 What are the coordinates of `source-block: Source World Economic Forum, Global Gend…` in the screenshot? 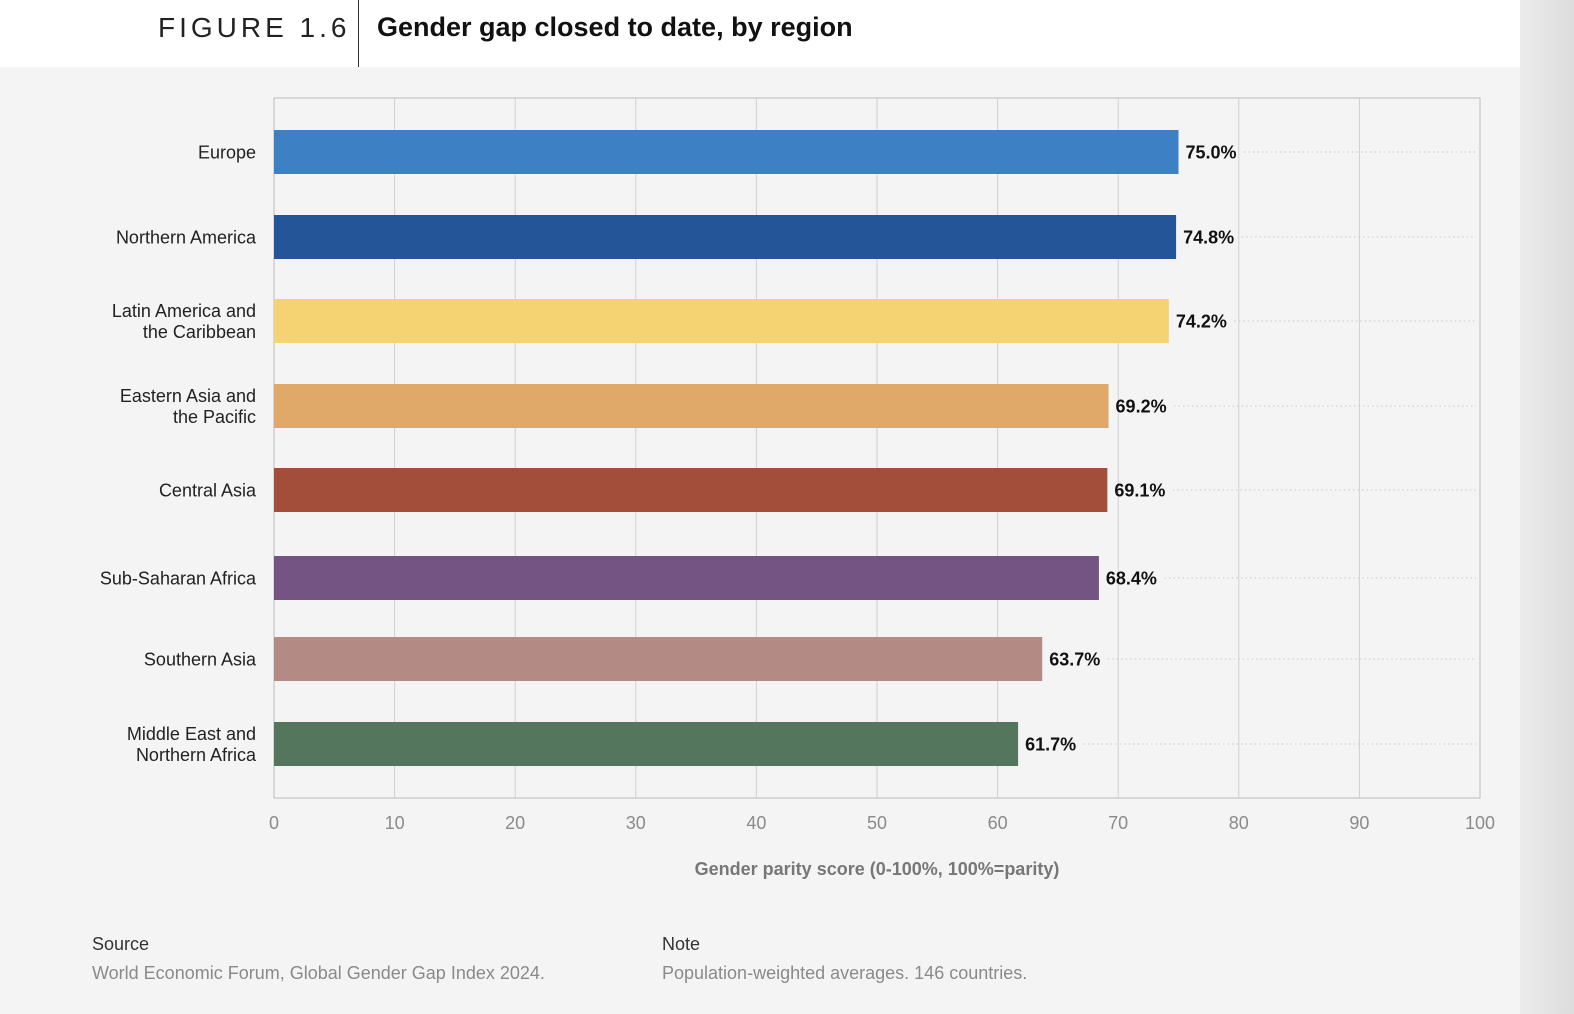 It's located at (318, 959).